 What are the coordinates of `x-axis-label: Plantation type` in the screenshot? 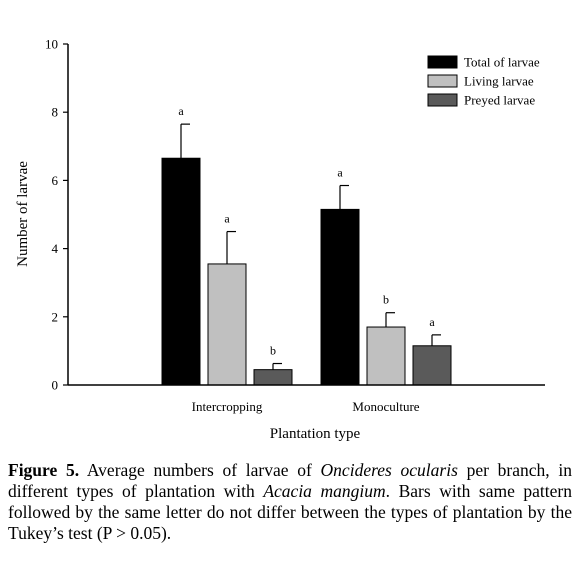 It's located at (315, 434).